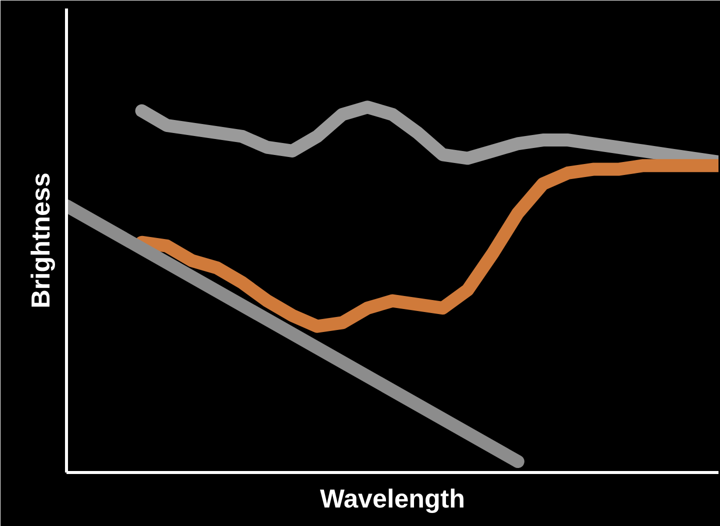 The width and height of the screenshot is (720, 526). I want to click on y-axis-title: Brightness, so click(41, 240).